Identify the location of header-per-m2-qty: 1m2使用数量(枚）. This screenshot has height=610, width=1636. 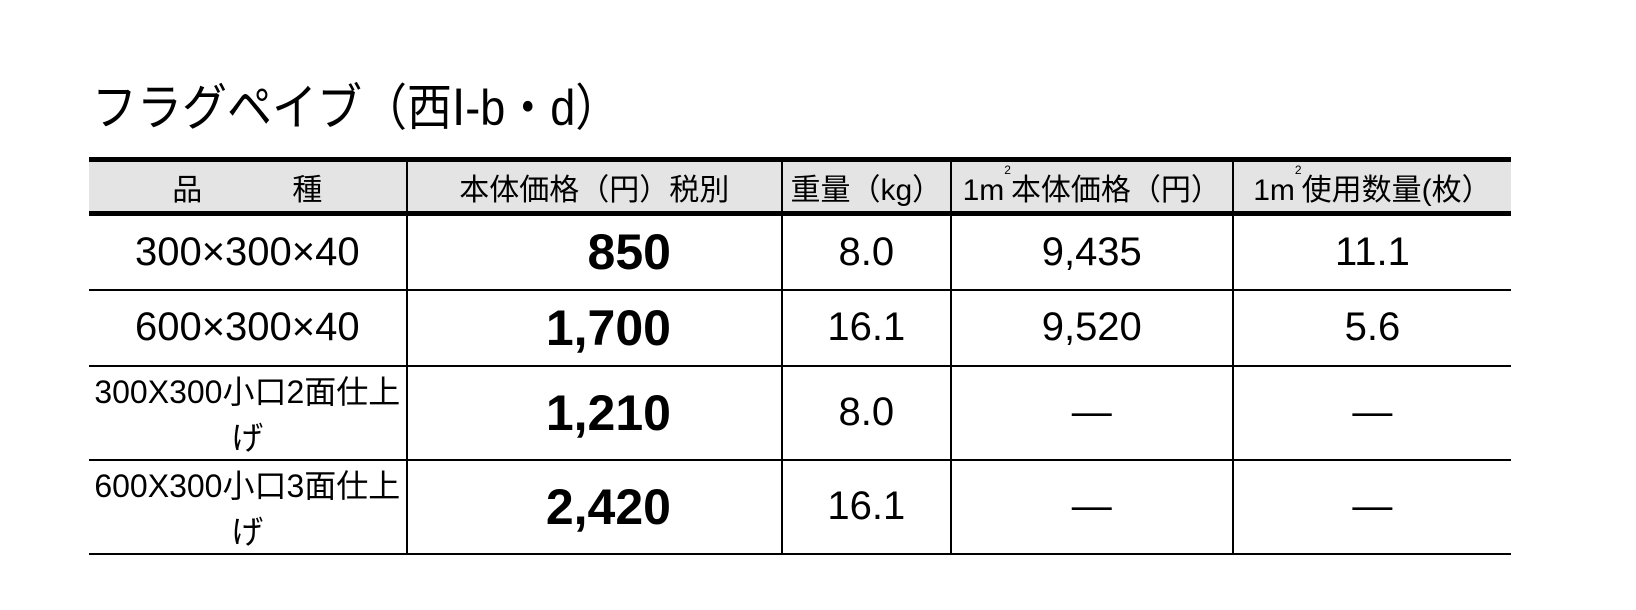
(1371, 186).